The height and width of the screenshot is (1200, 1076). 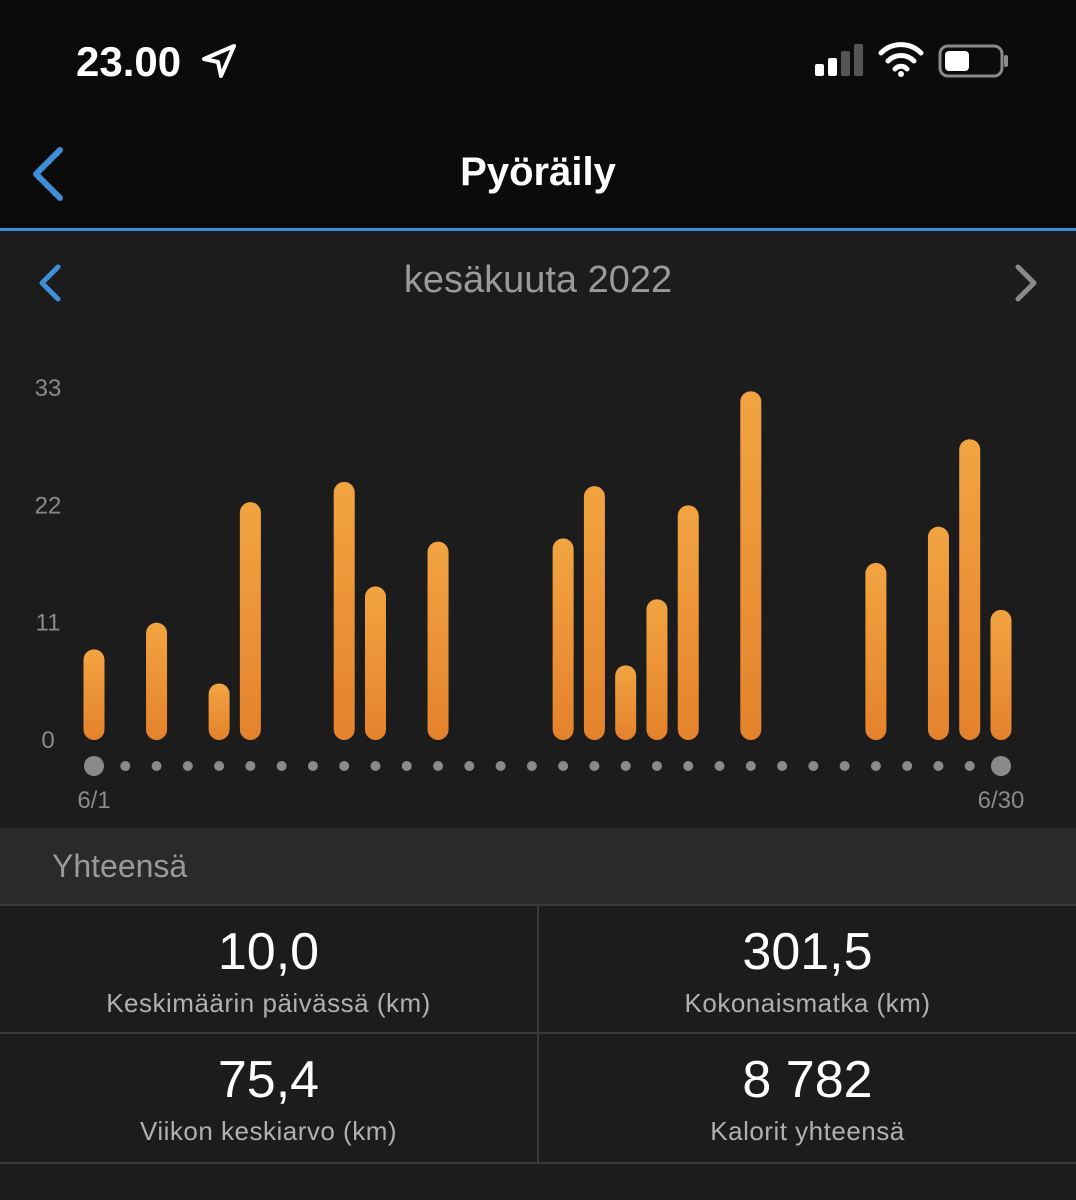 What do you see at coordinates (120, 866) in the screenshot?
I see `totals-label: Yhteensä` at bounding box center [120, 866].